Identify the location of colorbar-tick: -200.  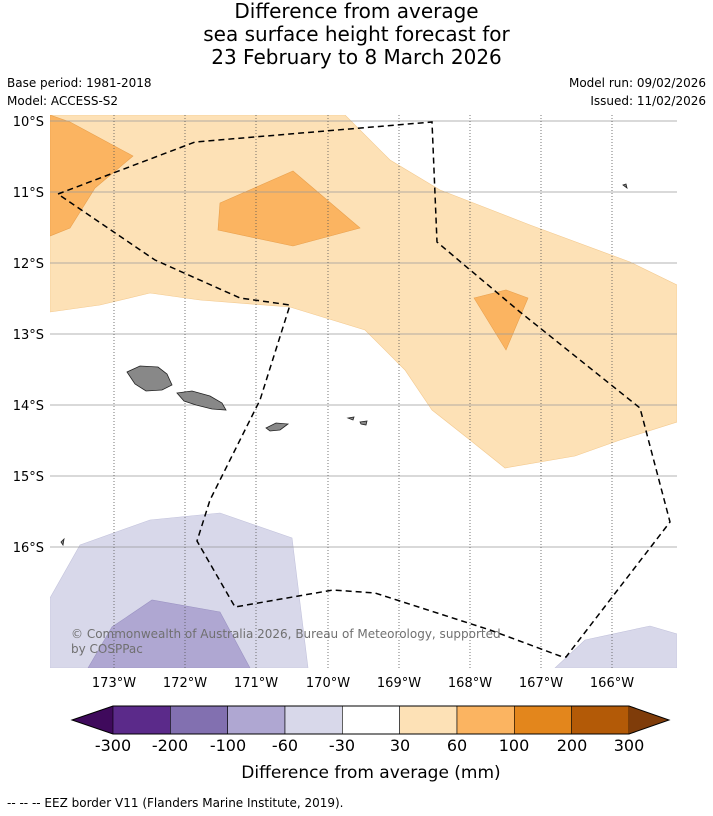
(170, 745).